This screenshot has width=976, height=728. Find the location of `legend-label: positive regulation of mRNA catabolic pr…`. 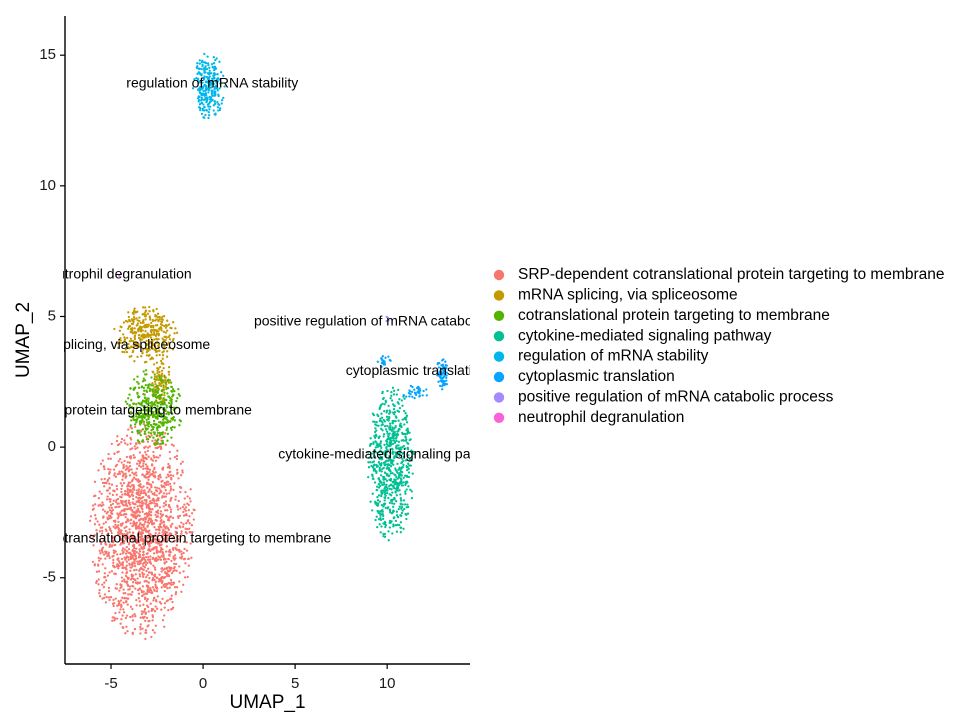

legend-label: positive regulation of mRNA catabolic pr… is located at coordinates (676, 396).